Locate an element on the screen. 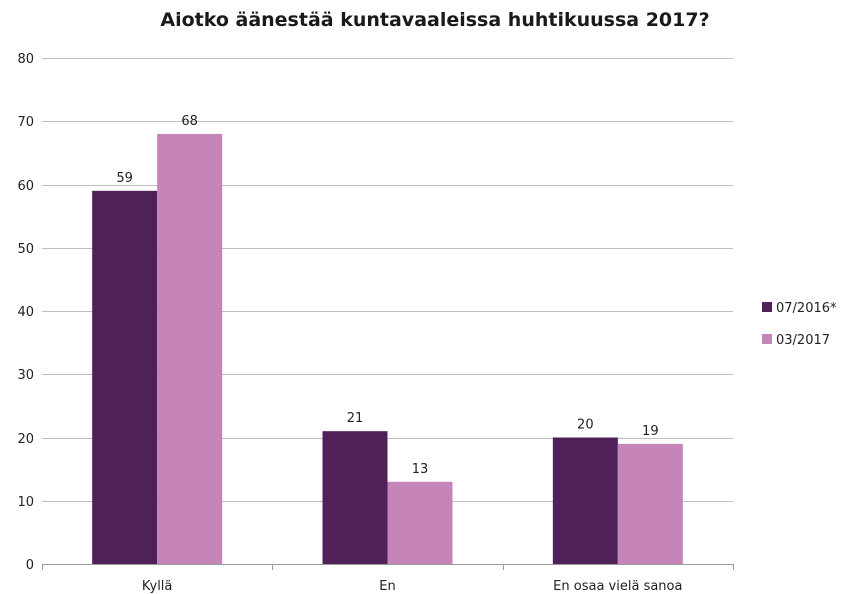 The image size is (844, 594). y-tick-label: 50 is located at coordinates (25, 249).